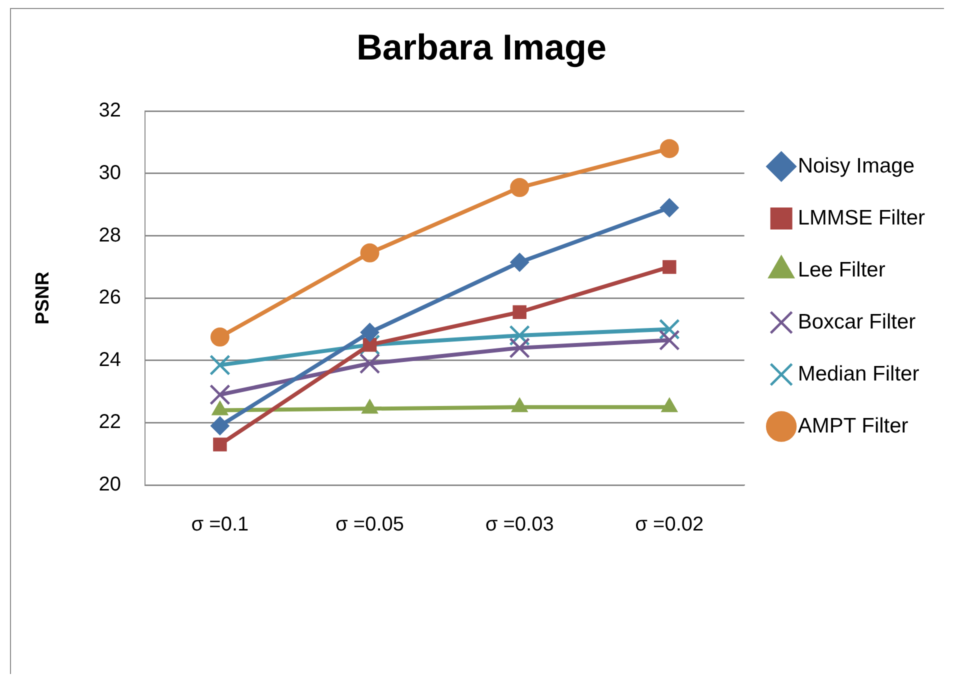  I want to click on chart-title: Barbara Image, so click(481, 47).